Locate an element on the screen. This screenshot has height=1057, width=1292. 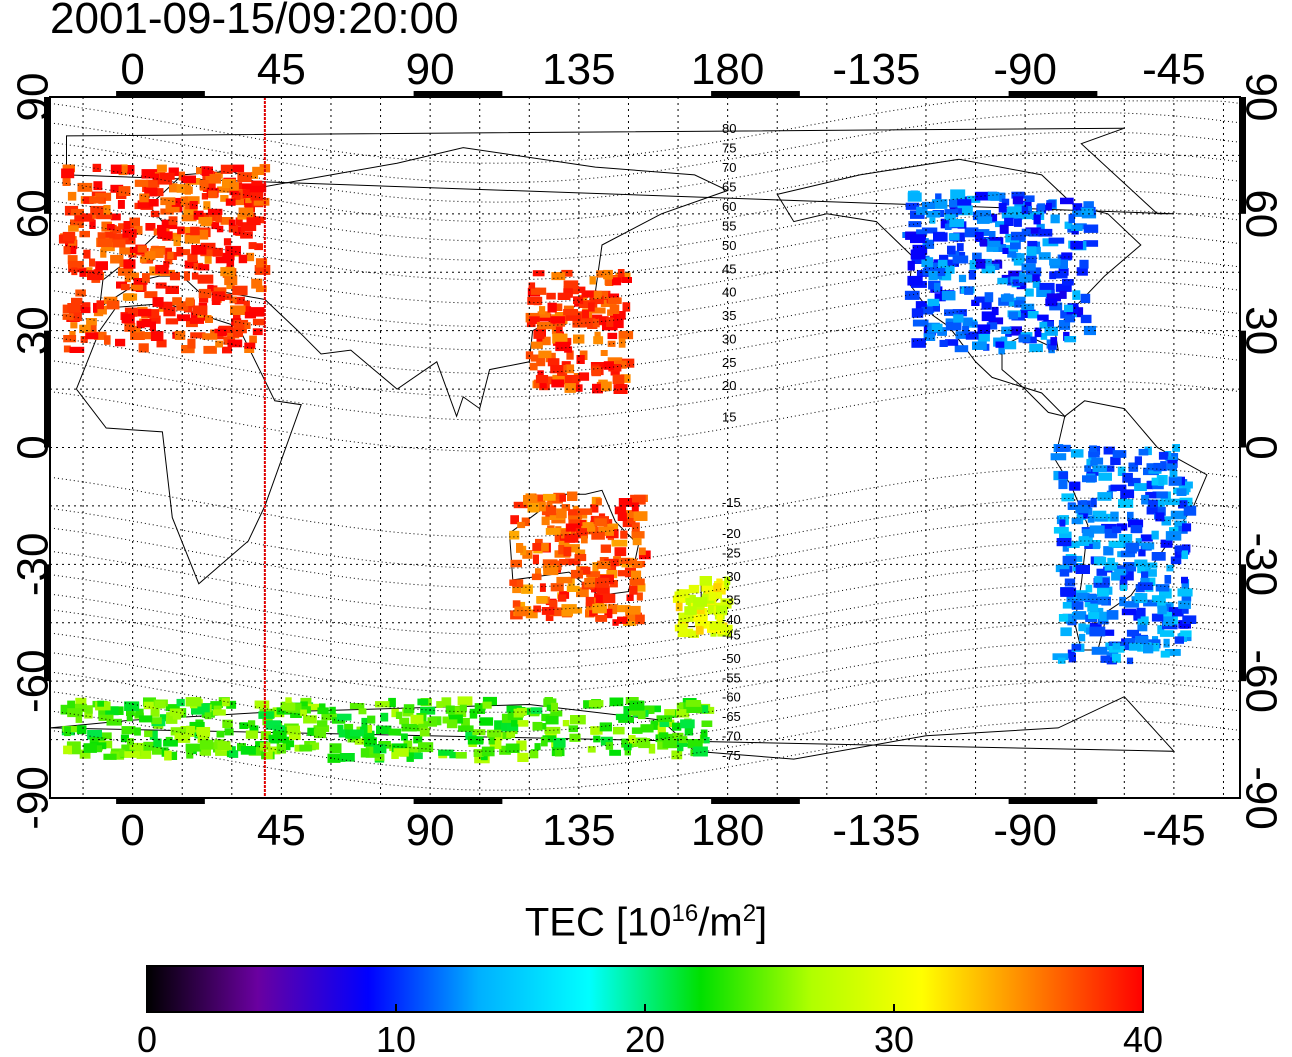
contour-label: 80 is located at coordinates (729, 128).